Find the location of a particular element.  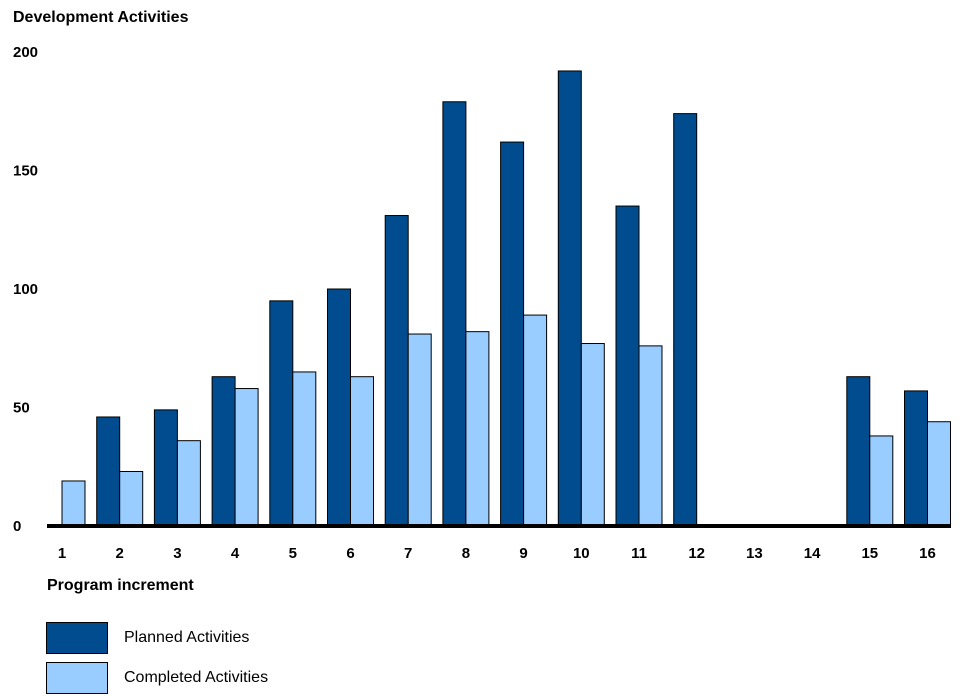

x-tick-label: 6 is located at coordinates (350, 553).